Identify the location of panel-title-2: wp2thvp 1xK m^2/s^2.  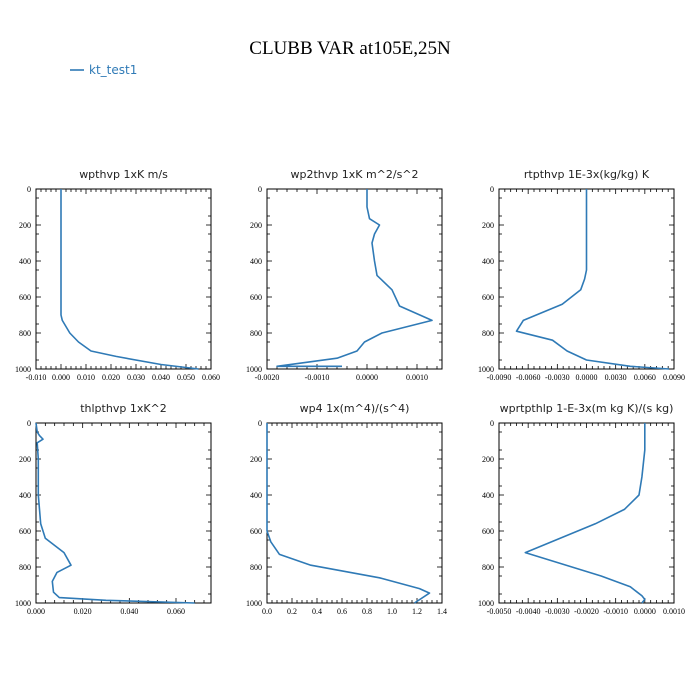
(354, 174).